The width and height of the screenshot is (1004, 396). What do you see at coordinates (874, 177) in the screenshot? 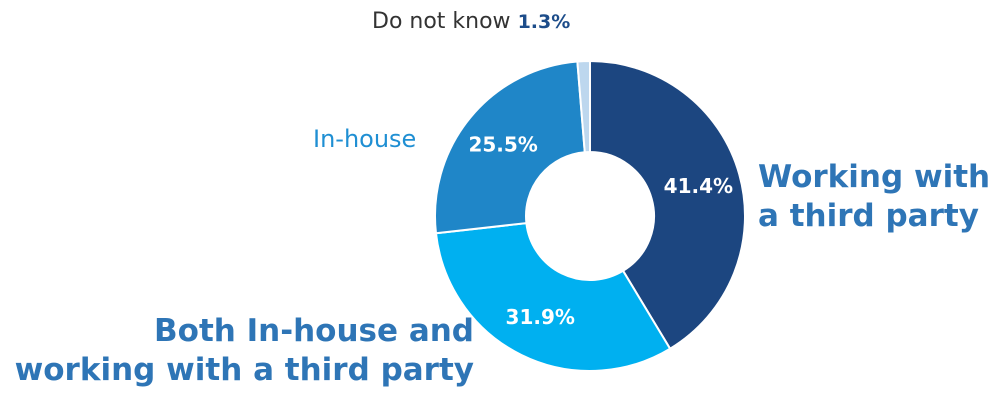
I see `label-line: Working with` at bounding box center [874, 177].